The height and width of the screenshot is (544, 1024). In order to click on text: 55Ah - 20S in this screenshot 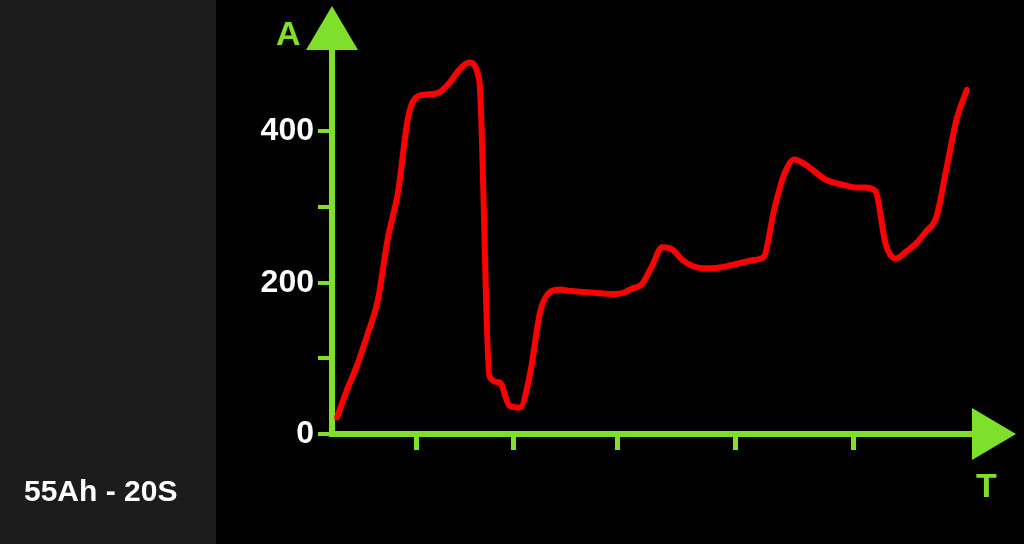, I will do `click(101, 491)`.